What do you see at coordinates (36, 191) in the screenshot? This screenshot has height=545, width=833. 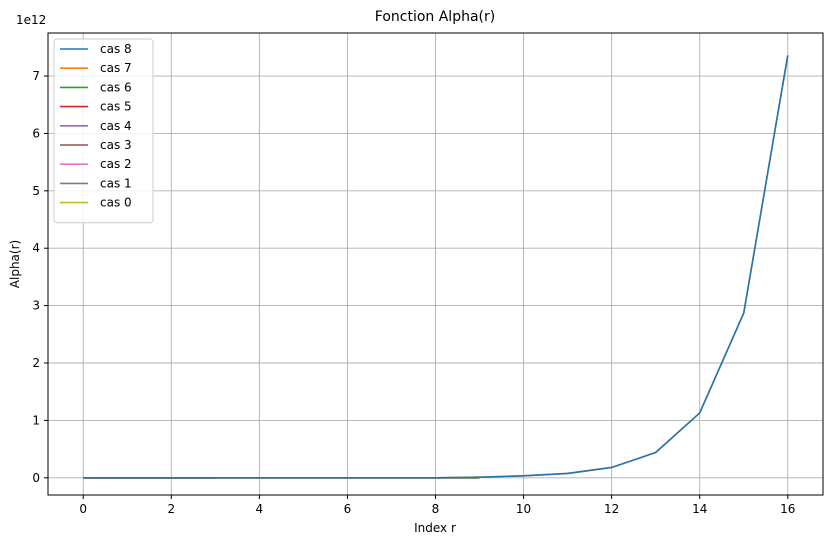 I see `y-tick-label: 5` at bounding box center [36, 191].